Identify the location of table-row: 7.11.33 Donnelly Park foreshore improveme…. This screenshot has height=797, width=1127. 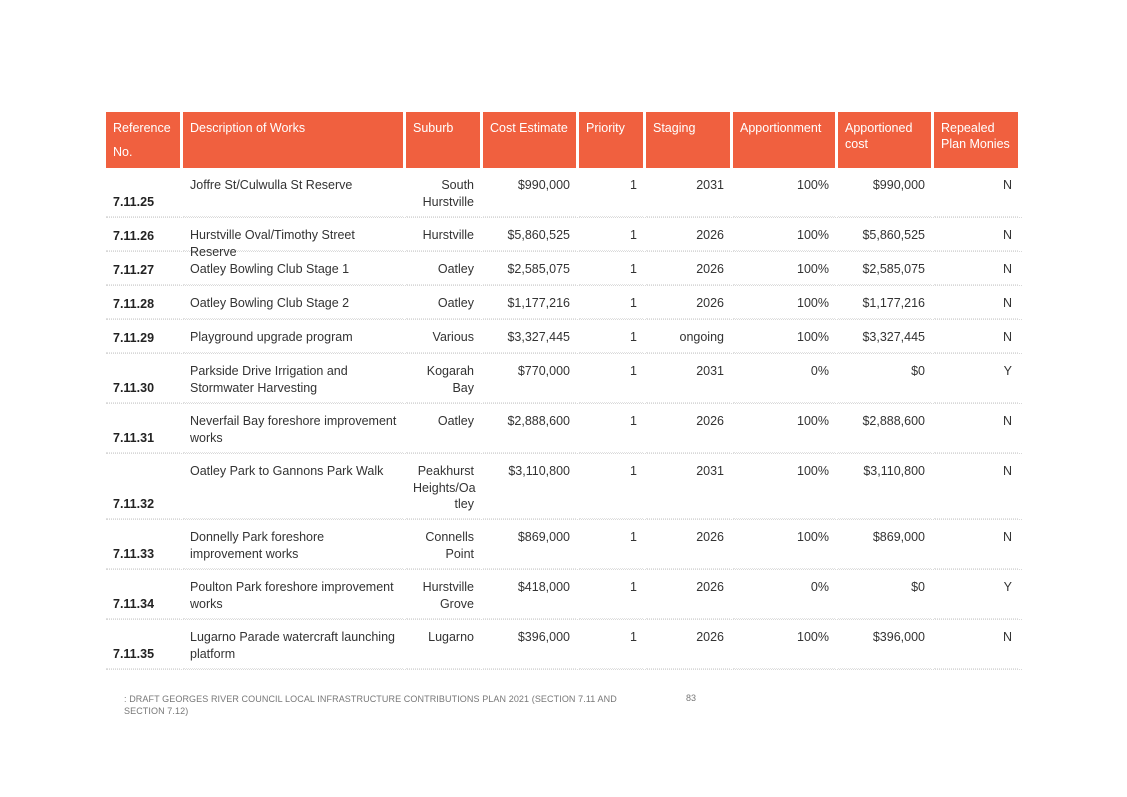
(564, 545).